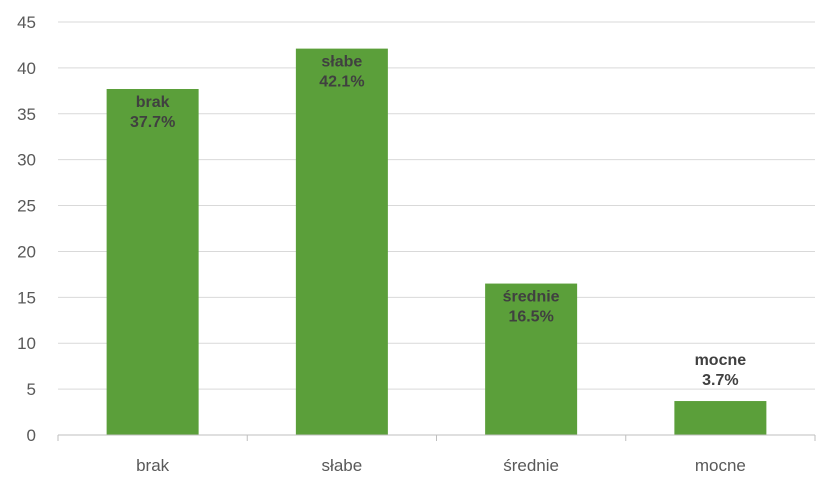 The width and height of the screenshot is (820, 480). What do you see at coordinates (26, 343) in the screenshot?
I see `y-tick-label: 10` at bounding box center [26, 343].